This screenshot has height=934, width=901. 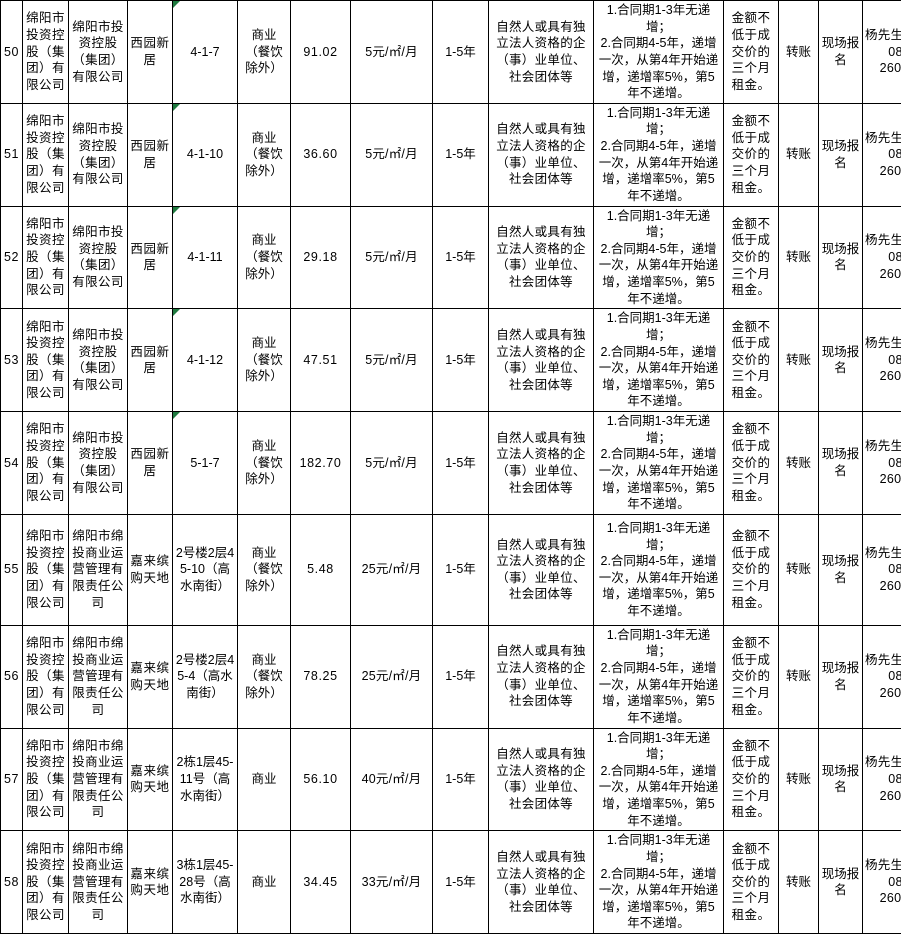 I want to click on area-cell: 36.60, so click(x=321, y=154).